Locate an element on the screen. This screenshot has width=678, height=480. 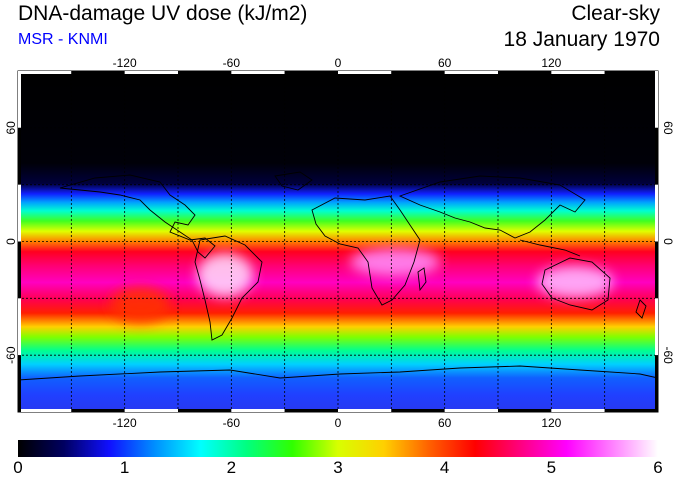
south-america-coast is located at coordinates (228, 288).